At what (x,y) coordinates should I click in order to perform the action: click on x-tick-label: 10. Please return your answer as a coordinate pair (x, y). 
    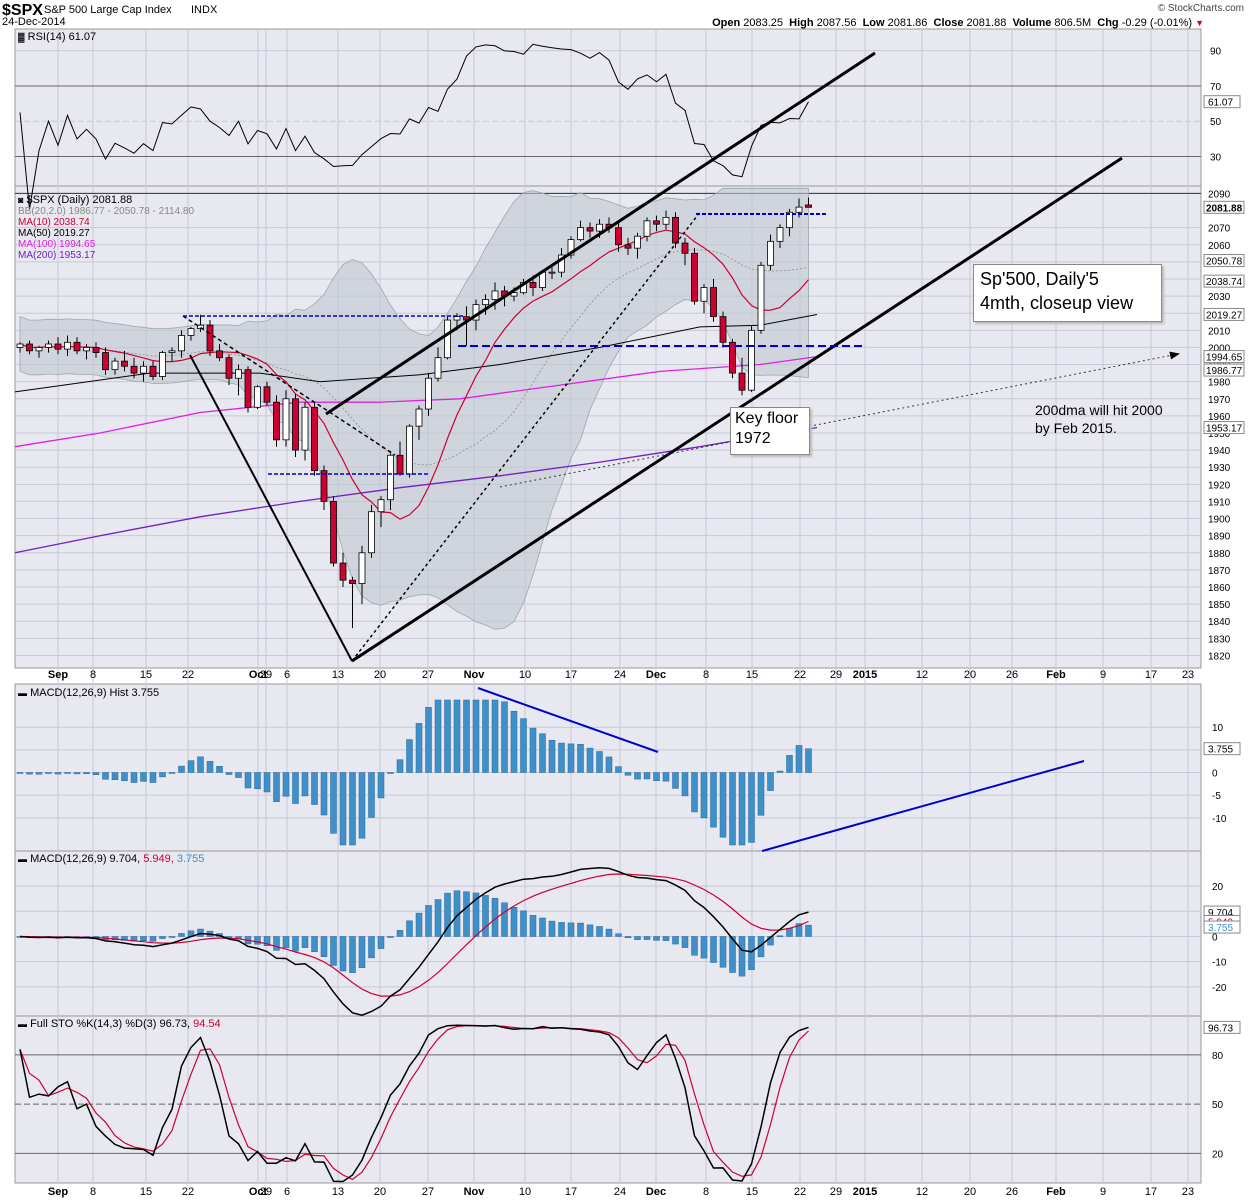
    Looking at the image, I should click on (525, 675).